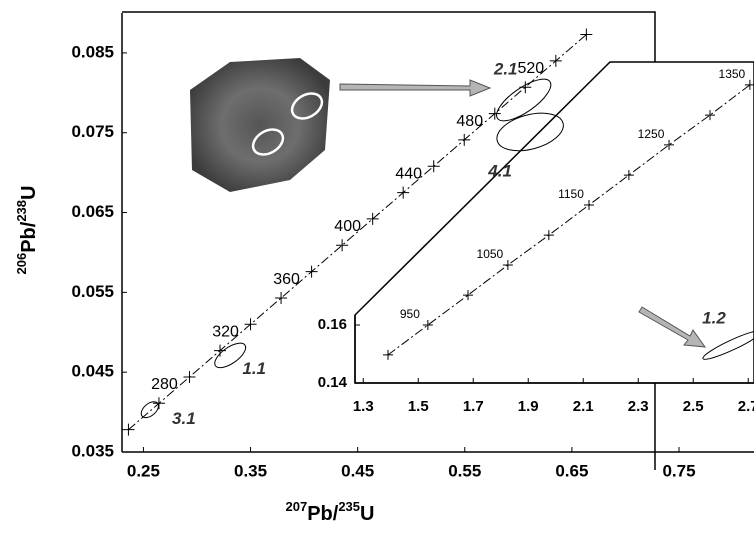 The width and height of the screenshot is (754, 535). What do you see at coordinates (225, 332) in the screenshot?
I see `age-label: 320` at bounding box center [225, 332].